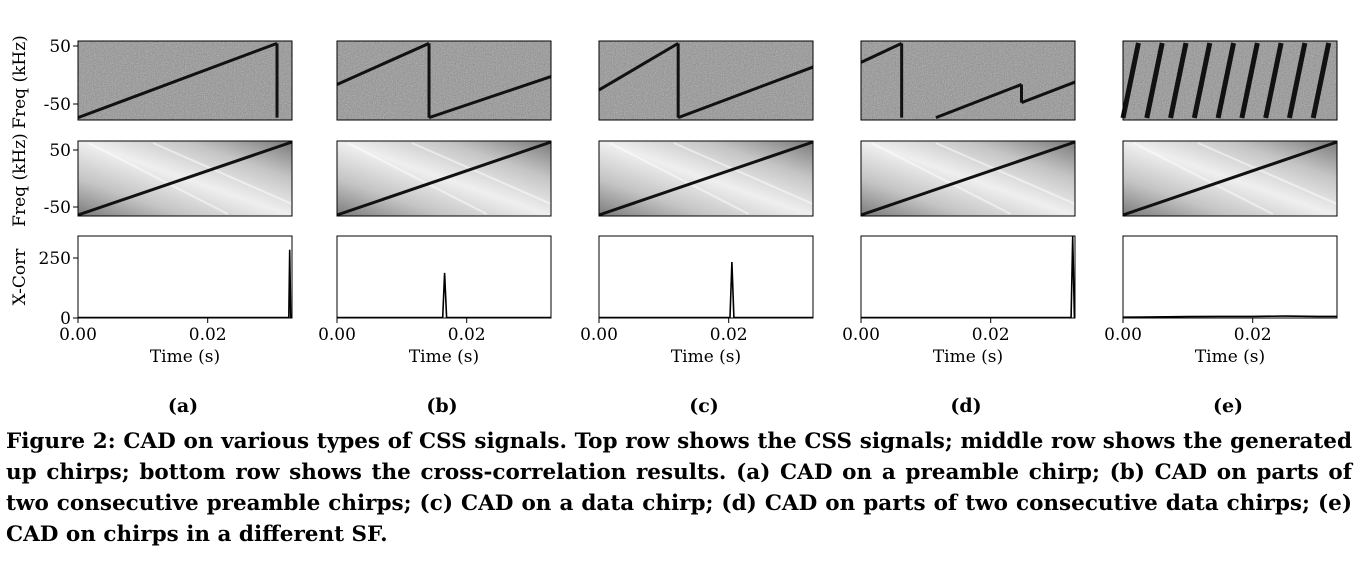 The image size is (1360, 572). Describe the element at coordinates (57, 105) in the screenshot. I see `freq-tick-bottom-row1: -50` at that location.